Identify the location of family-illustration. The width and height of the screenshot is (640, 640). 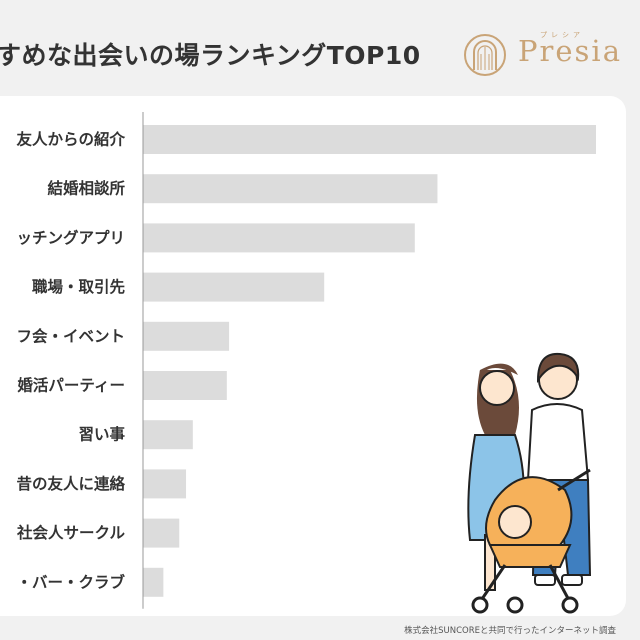
(529, 483).